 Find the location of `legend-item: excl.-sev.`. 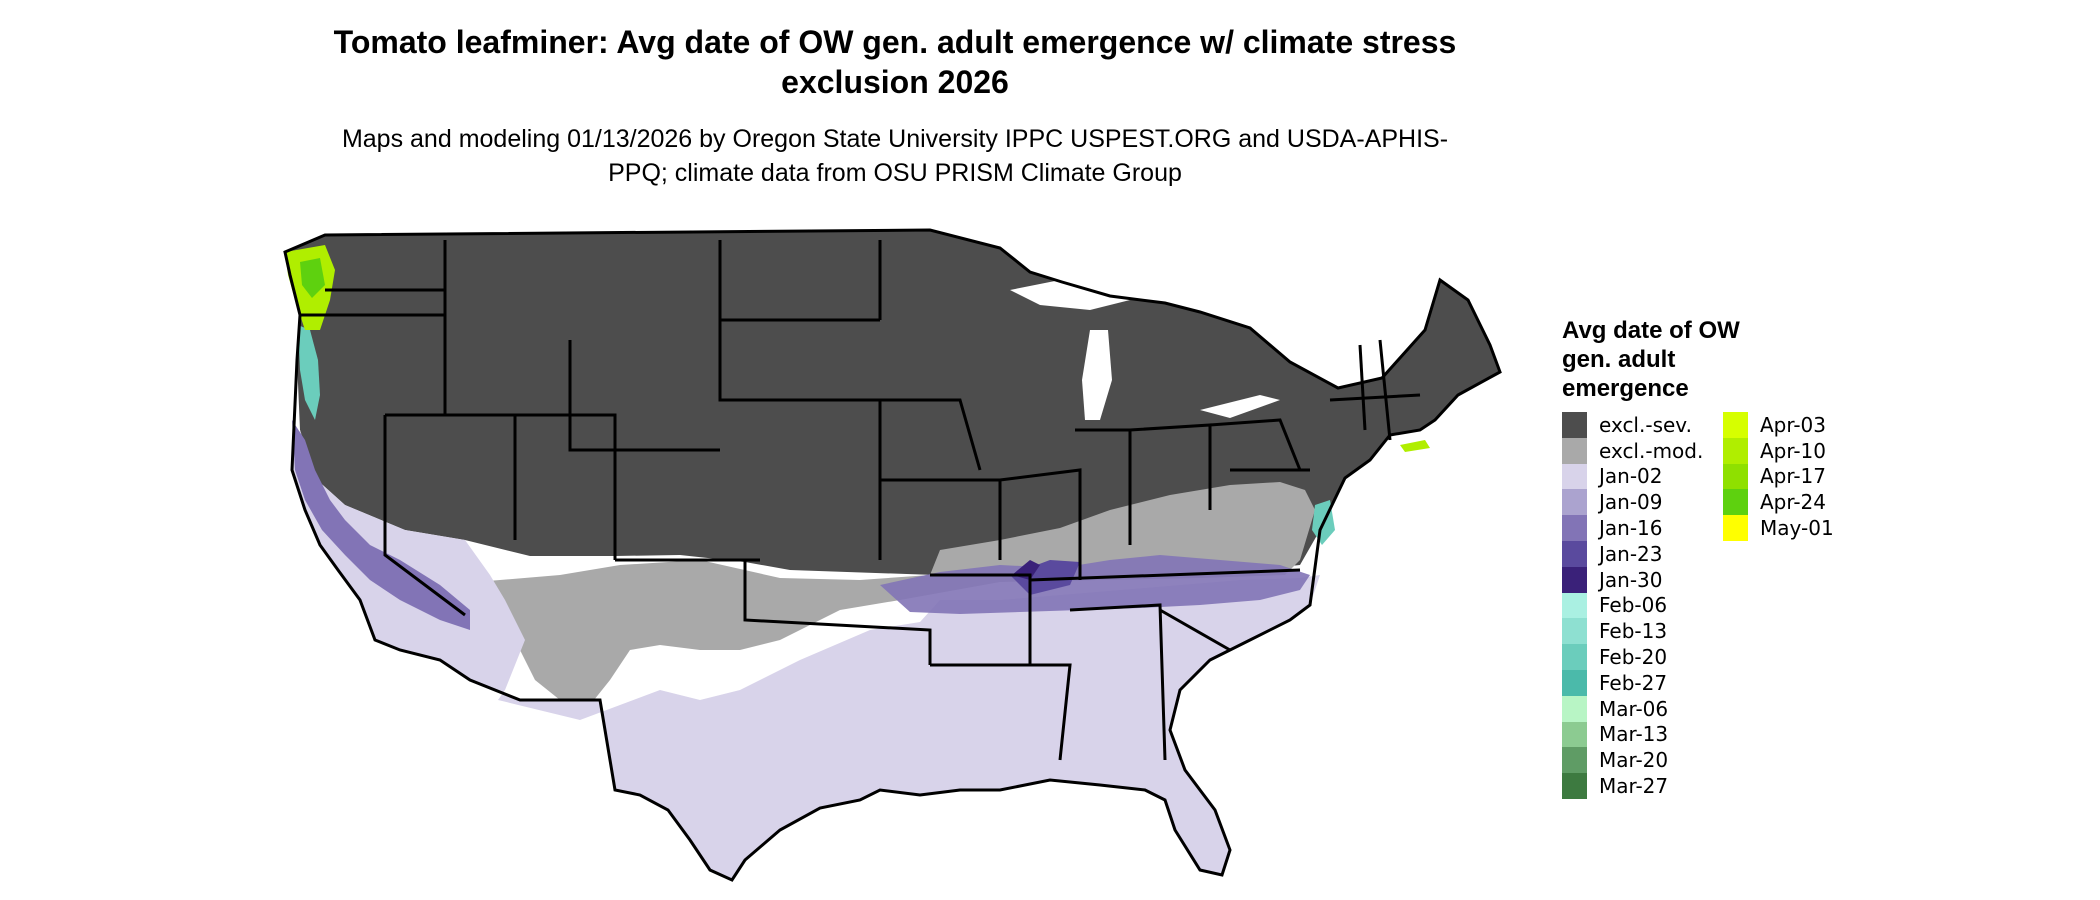

legend-item: excl.-sev. is located at coordinates (1632, 425).